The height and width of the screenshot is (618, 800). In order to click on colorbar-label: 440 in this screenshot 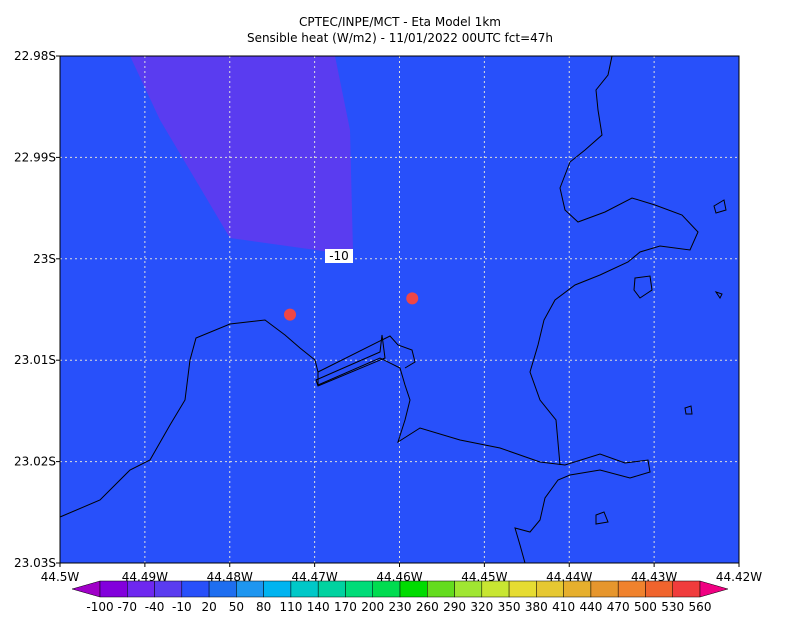, I will do `click(590, 607)`.